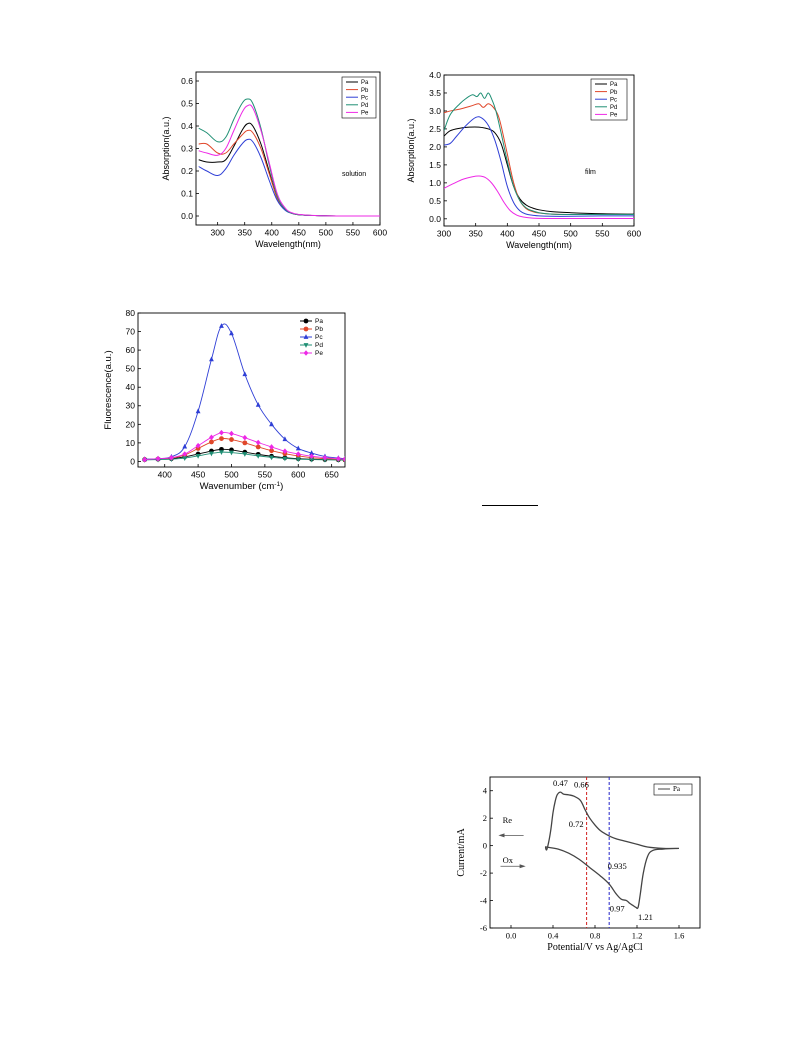 The width and height of the screenshot is (793, 1057). I want to click on x-tick-label: 1.6, so click(679, 936).